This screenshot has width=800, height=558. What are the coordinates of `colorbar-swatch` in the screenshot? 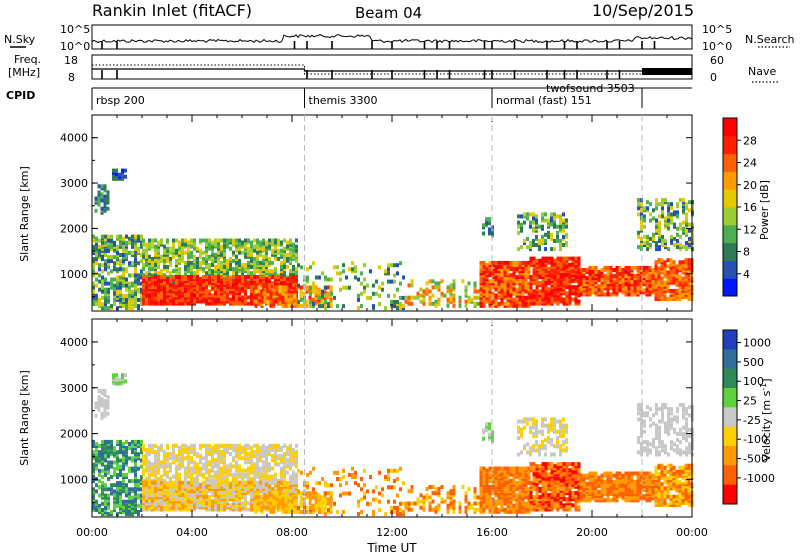 It's located at (730, 216).